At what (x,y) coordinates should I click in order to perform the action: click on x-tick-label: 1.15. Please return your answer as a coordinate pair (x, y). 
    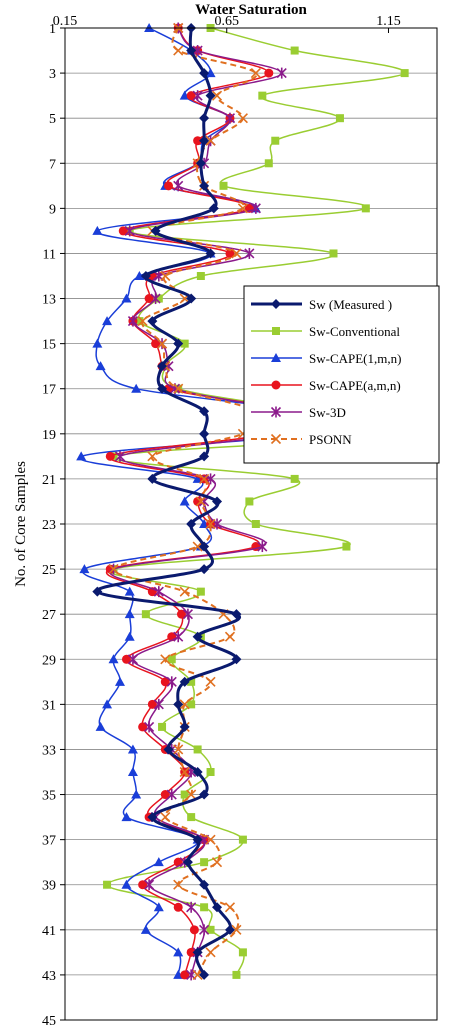
    Looking at the image, I should click on (388, 21).